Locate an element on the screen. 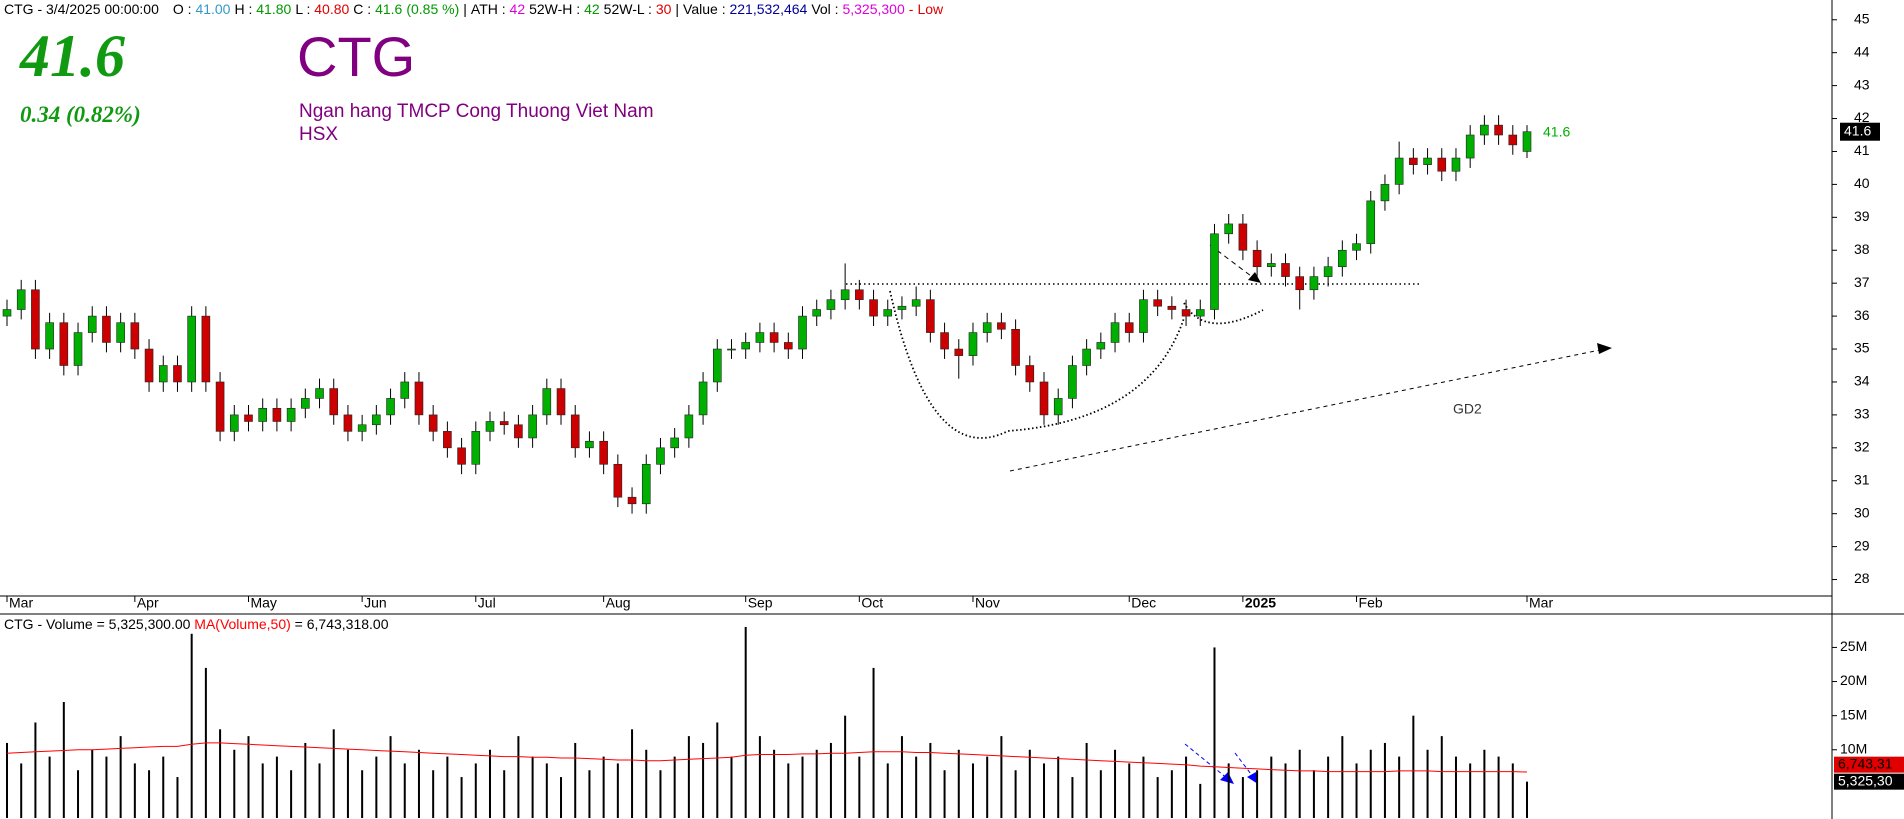 The width and height of the screenshot is (1904, 819). y-tick-label: 29 is located at coordinates (1862, 545).